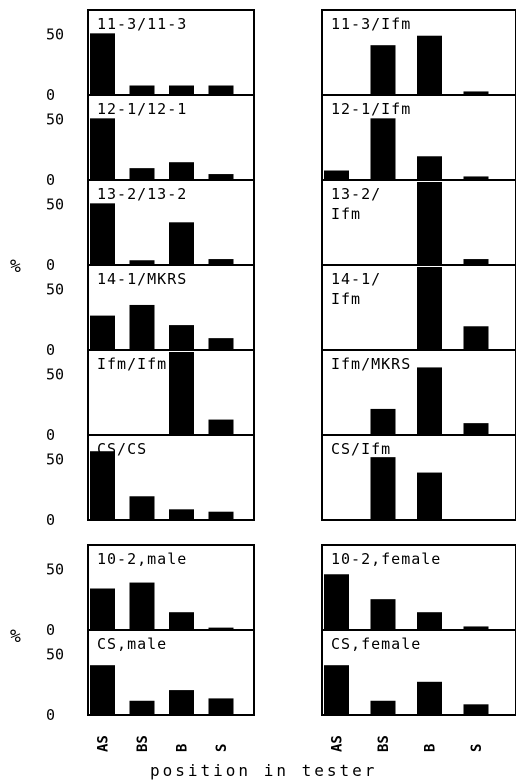 The height and width of the screenshot is (780, 516). I want to click on panel-5: 13-2/Ifm, so click(418, 222).